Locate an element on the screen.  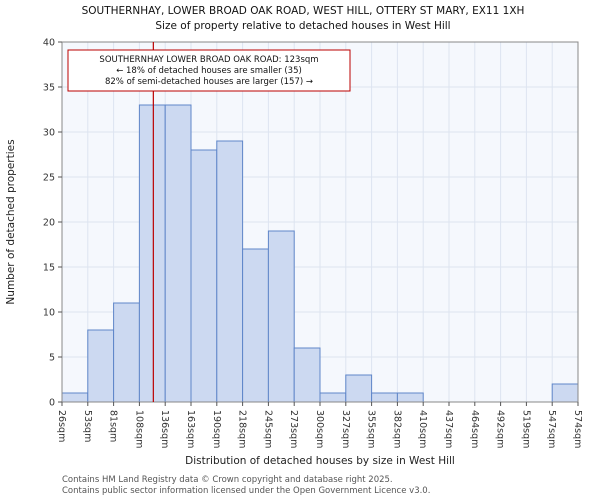
x-tick-label: 327sqm is located at coordinates (345, 429).